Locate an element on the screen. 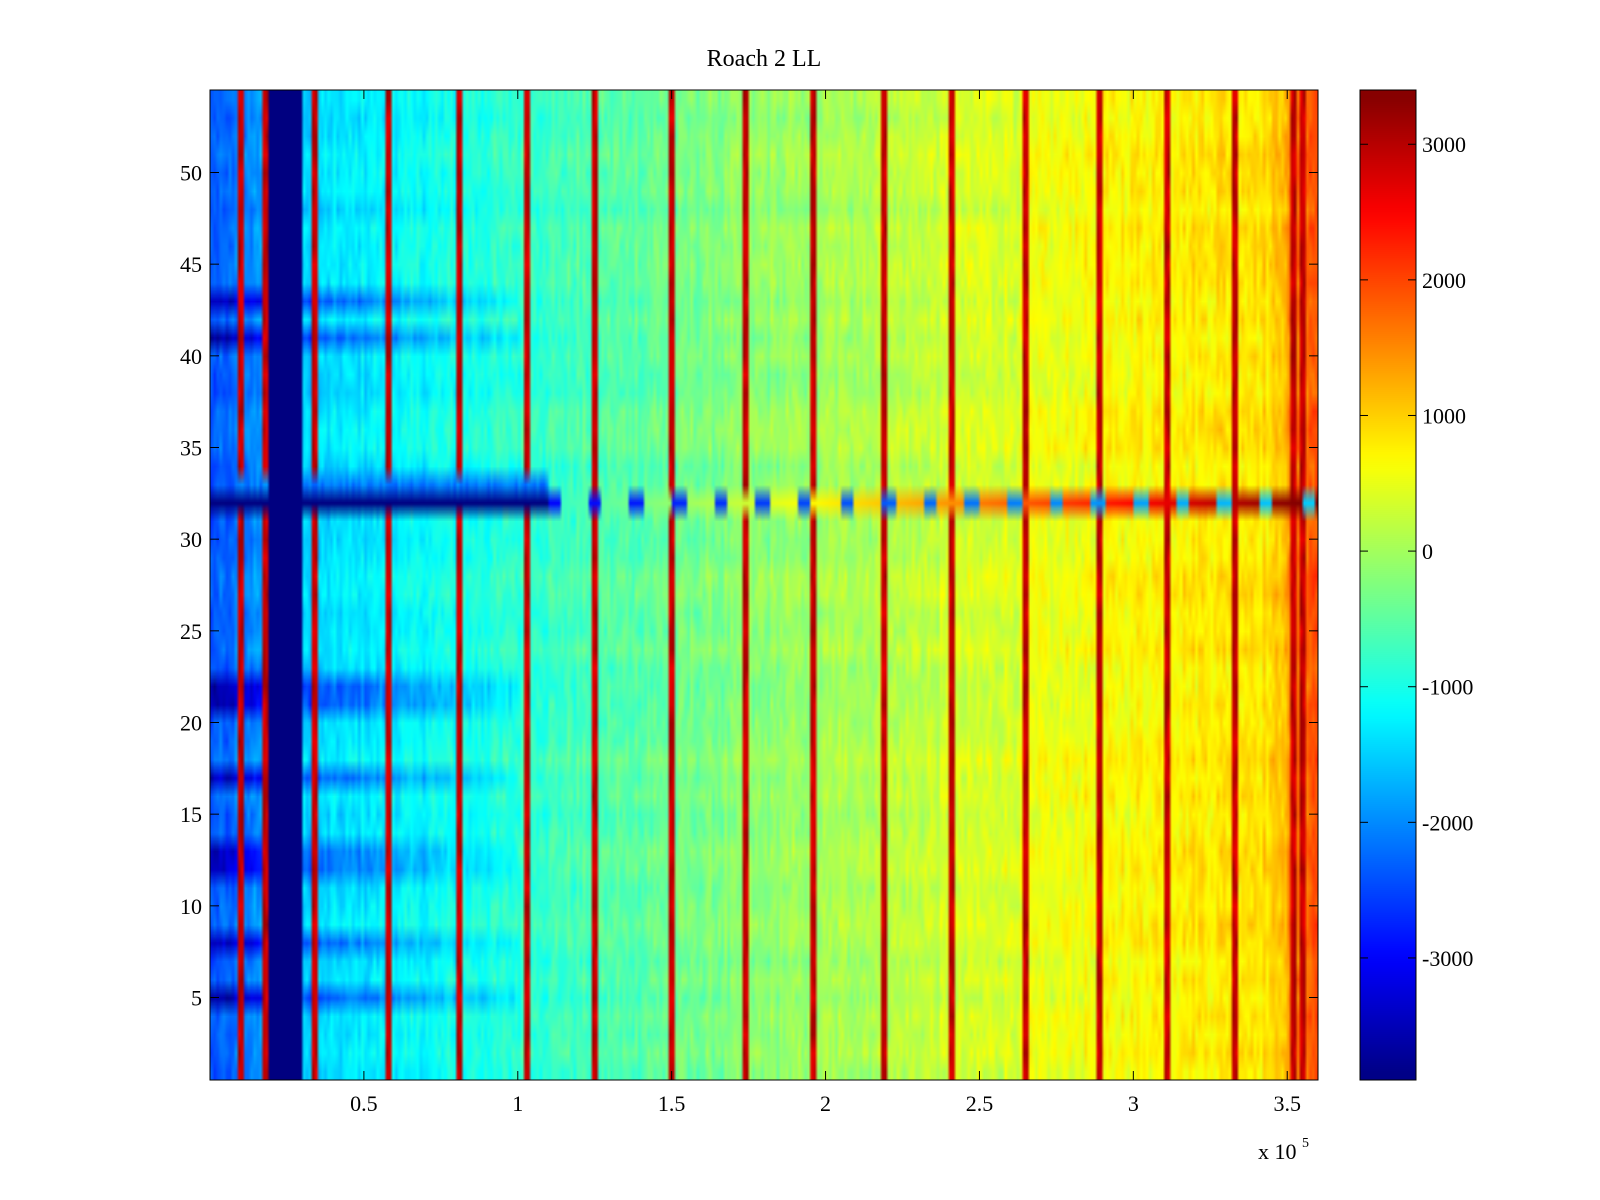 This screenshot has width=1600, height=1200. y-tick-label: 40 is located at coordinates (191, 356).